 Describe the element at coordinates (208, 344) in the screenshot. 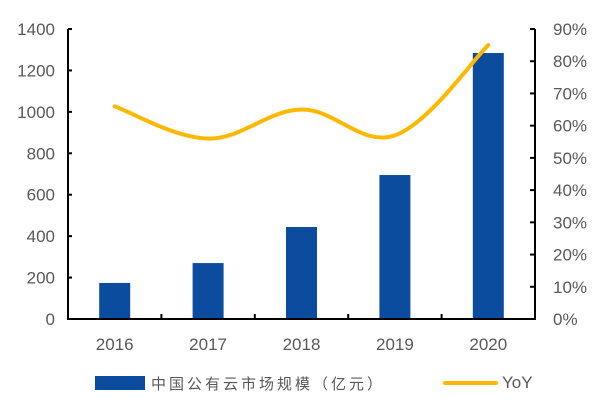

I see `svg-text: 2017` at that location.